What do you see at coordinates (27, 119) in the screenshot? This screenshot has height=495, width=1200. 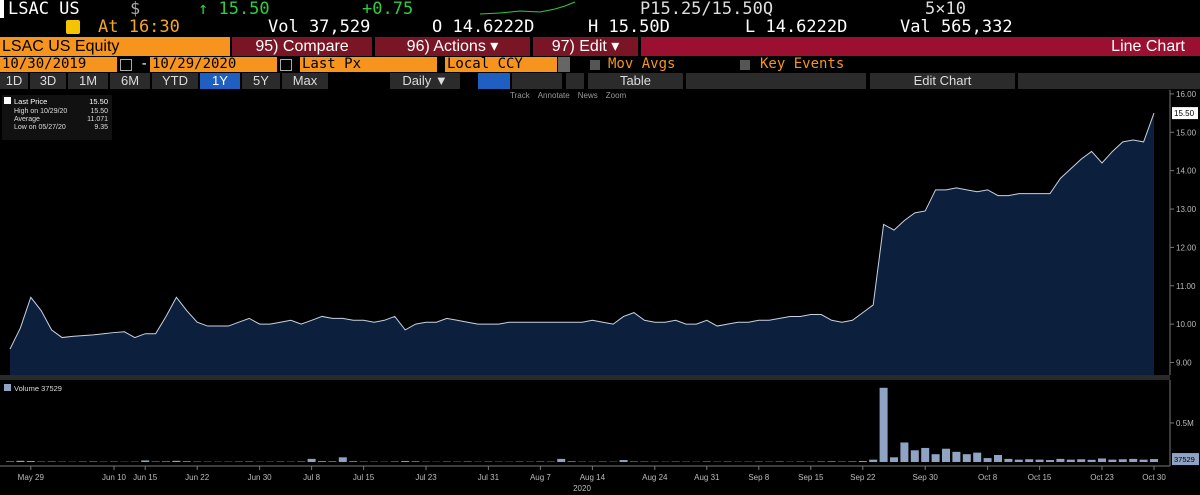 I see `legend-label: Average` at bounding box center [27, 119].